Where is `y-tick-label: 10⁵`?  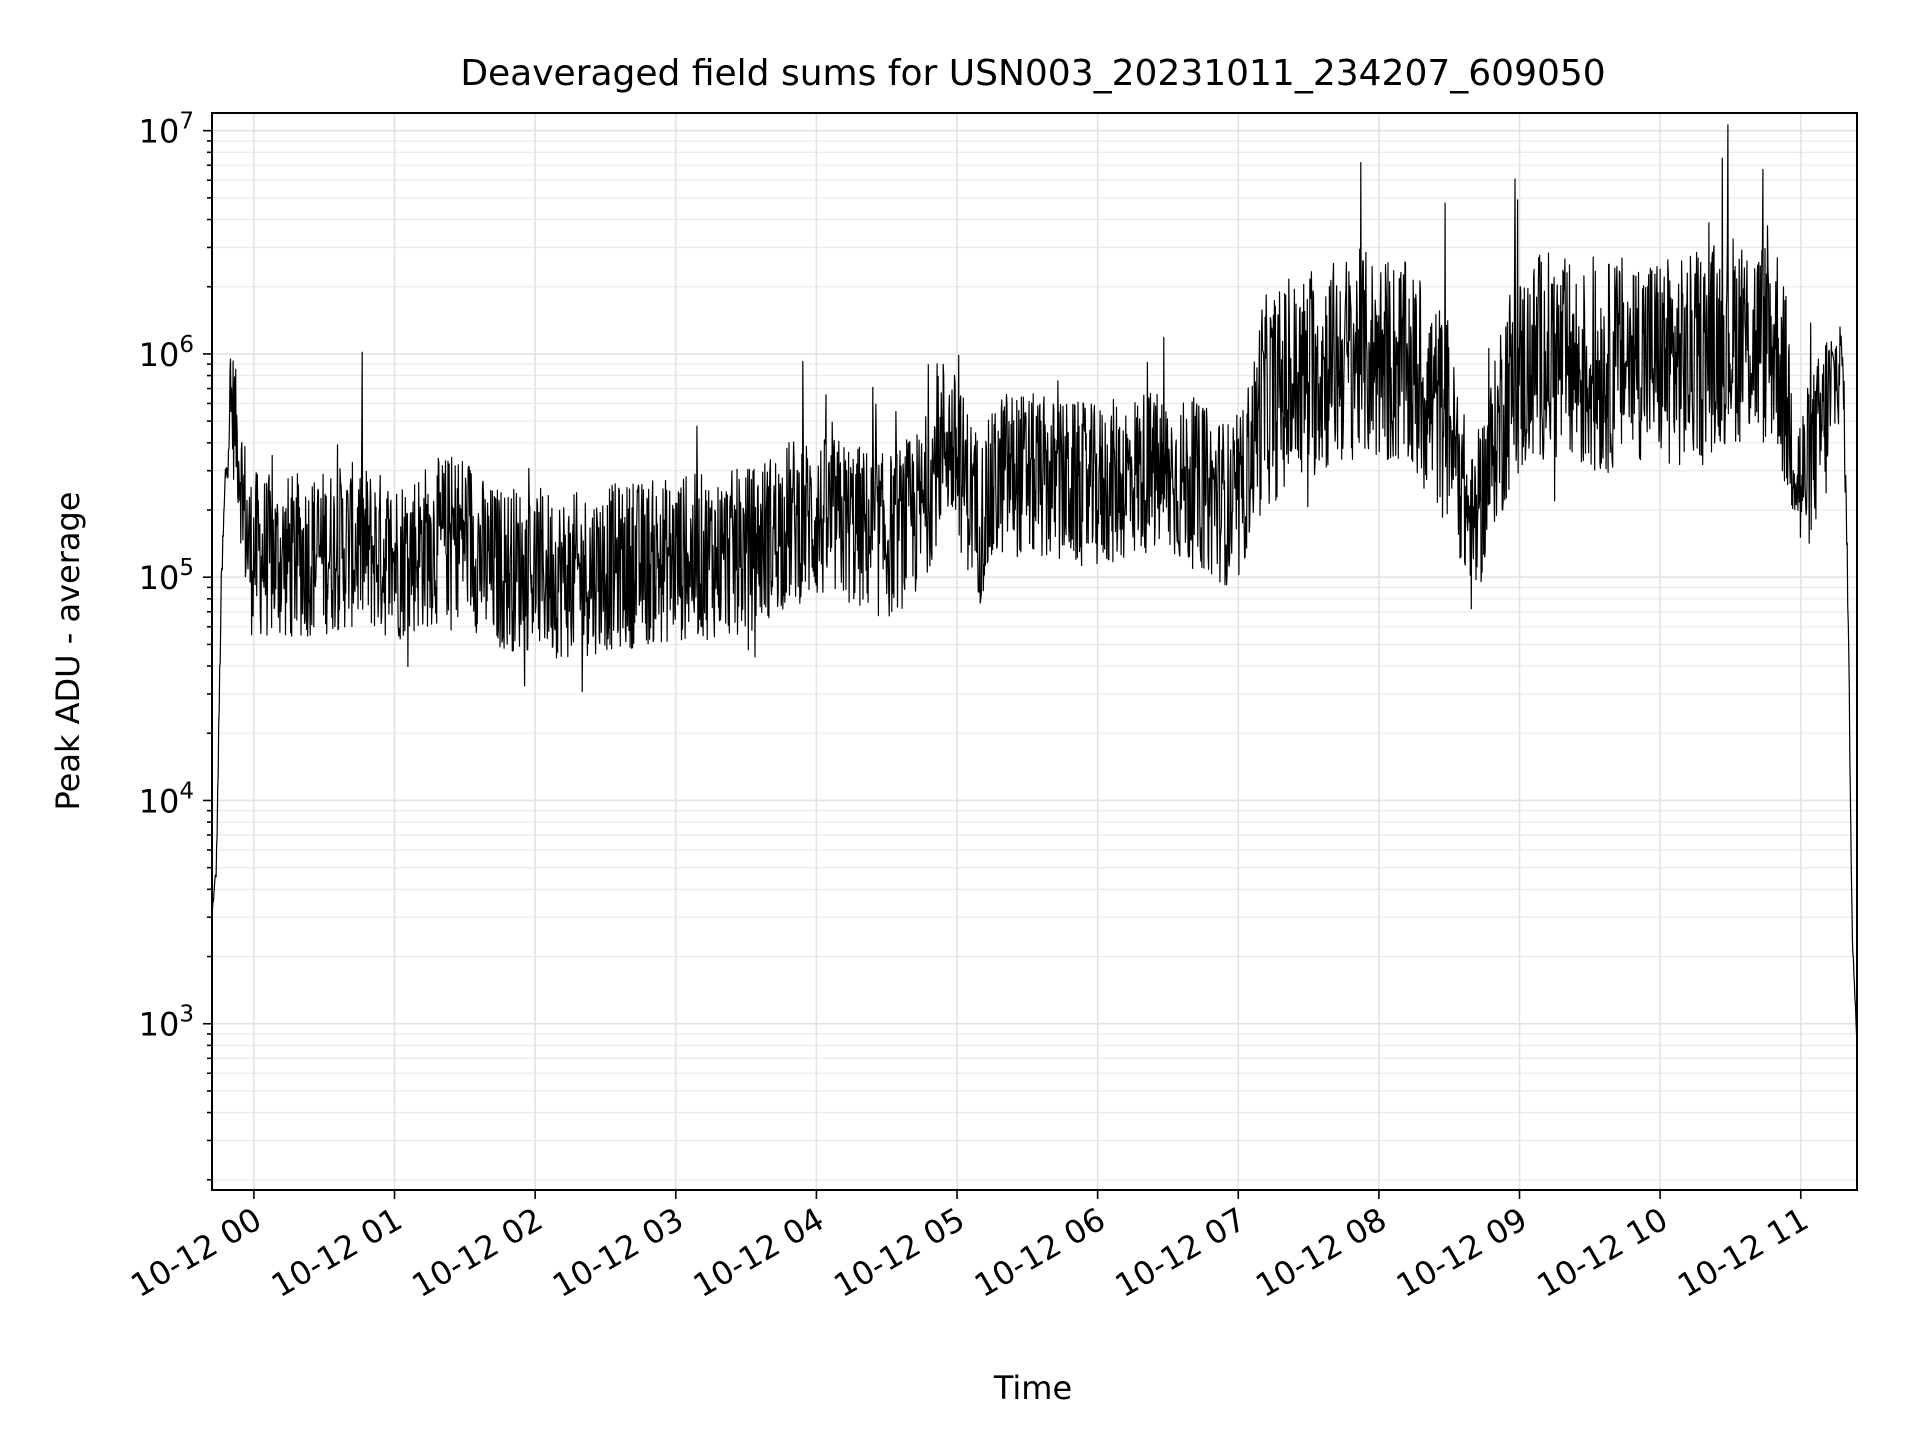 y-tick-label: 10⁵ is located at coordinates (166, 576).